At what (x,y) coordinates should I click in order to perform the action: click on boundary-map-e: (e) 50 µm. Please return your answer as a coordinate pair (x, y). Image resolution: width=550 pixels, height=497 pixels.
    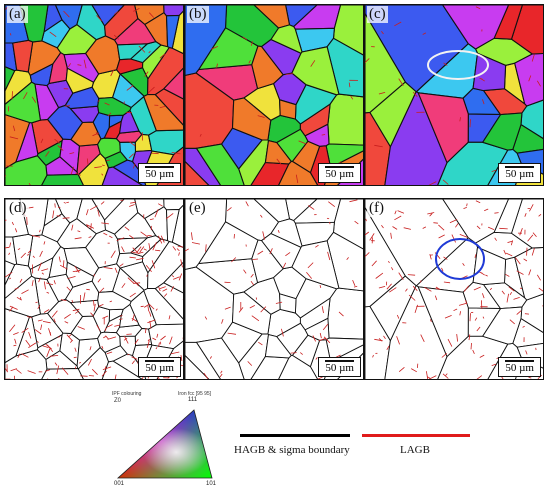
    Looking at the image, I should click on (274, 289).